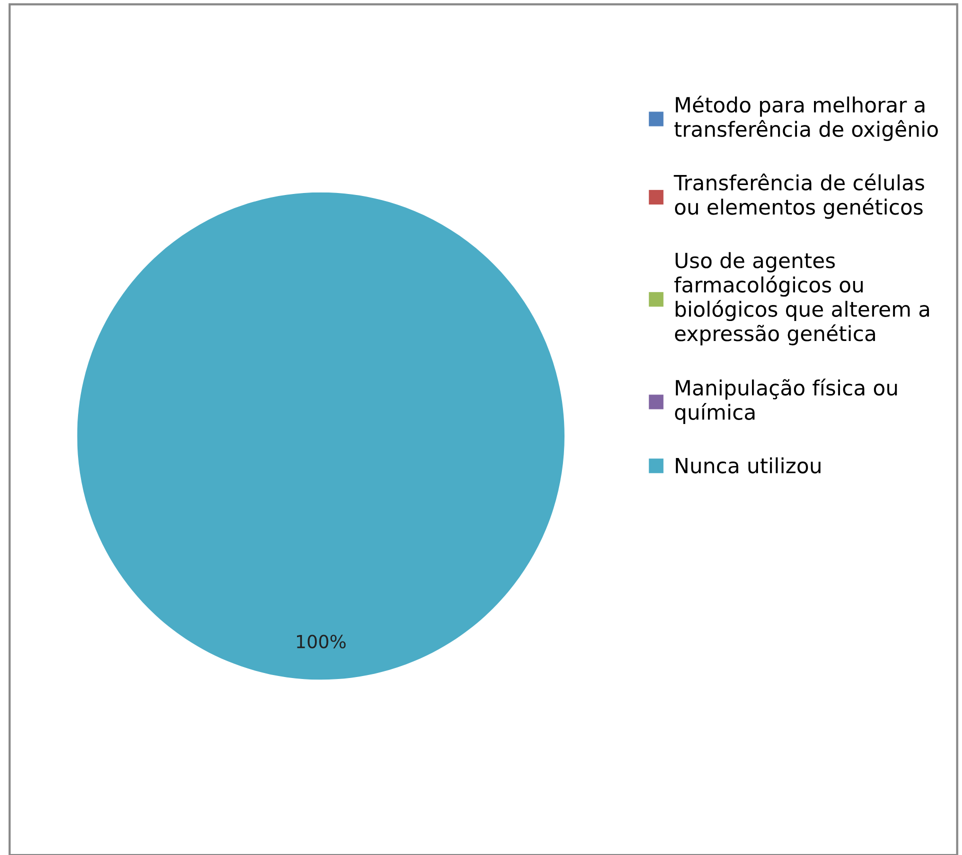 The width and height of the screenshot is (962, 855). Describe the element at coordinates (786, 401) in the screenshot. I see `legend-label: Manipulação física ou química` at that location.